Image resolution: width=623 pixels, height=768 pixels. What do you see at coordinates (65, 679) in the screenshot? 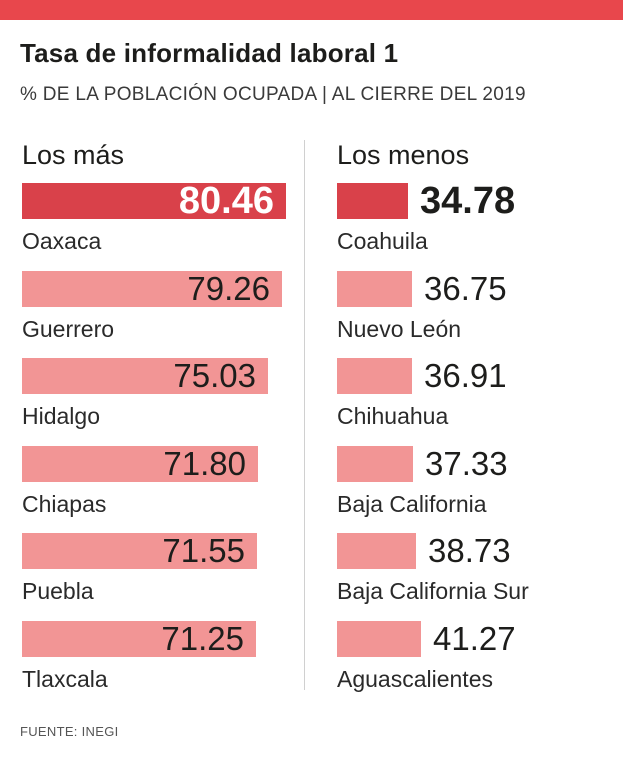
I see `state-label-left-5: Tlaxcala` at bounding box center [65, 679].